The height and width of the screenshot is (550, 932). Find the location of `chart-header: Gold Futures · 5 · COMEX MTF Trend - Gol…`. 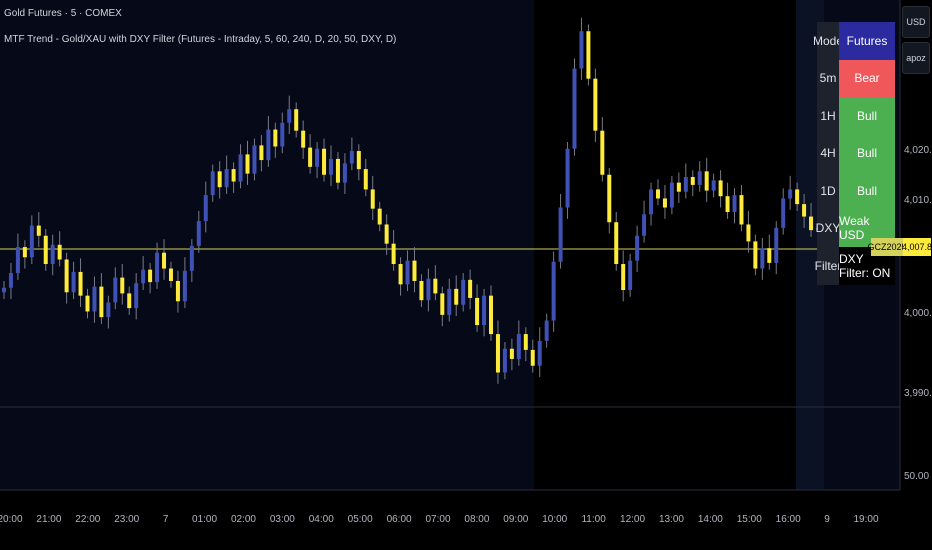

chart-header: Gold Futures · 5 · COMEX MTF Trend - Gol… is located at coordinates (200, 32).